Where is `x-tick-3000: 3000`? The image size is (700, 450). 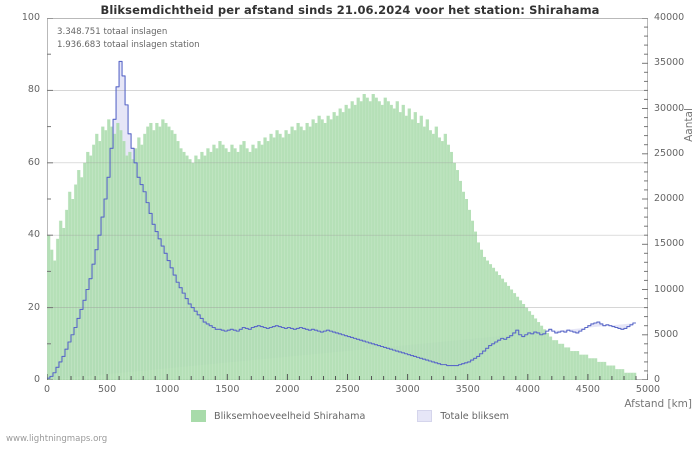
x-tick-3000: 3000 is located at coordinates (407, 389).